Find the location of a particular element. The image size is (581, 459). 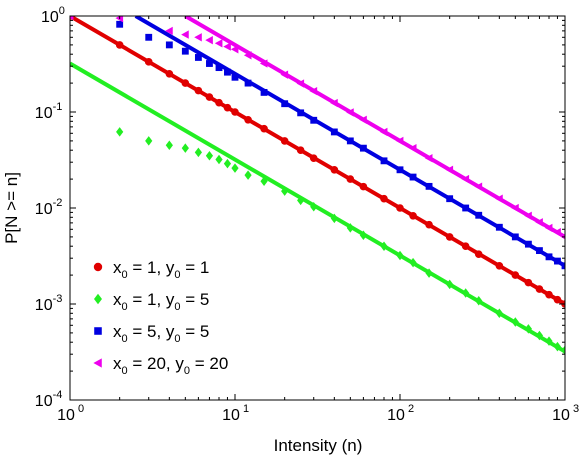

y-axis-label: P[N >= n] is located at coordinates (11, 208).